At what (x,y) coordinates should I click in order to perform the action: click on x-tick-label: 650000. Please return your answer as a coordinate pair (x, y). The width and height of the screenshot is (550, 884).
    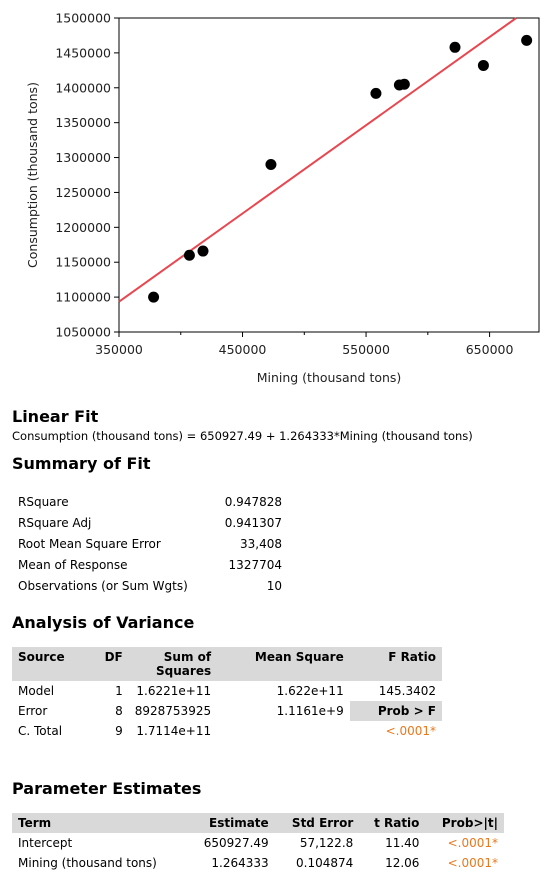
    Looking at the image, I should click on (490, 349).